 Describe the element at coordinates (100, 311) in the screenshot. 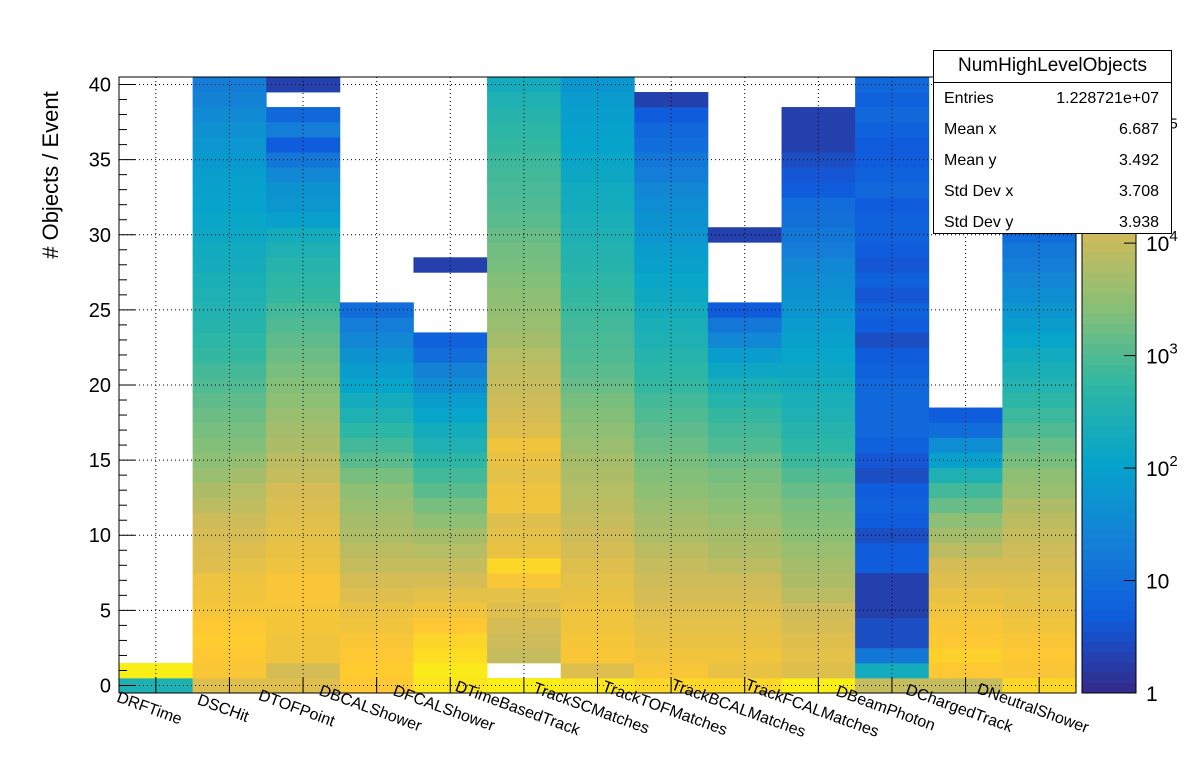

I see `y-tick-label: 25` at that location.